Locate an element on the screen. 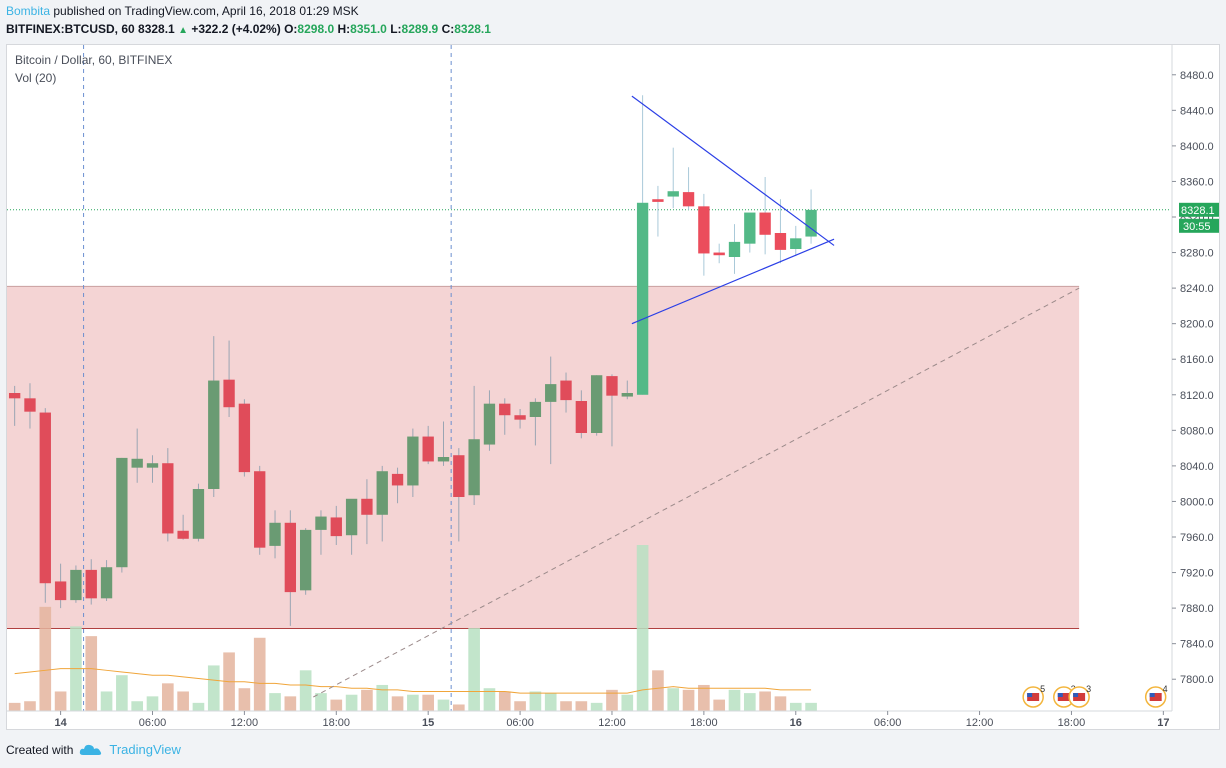  price-tick-label: 7880.0 is located at coordinates (1197, 609).